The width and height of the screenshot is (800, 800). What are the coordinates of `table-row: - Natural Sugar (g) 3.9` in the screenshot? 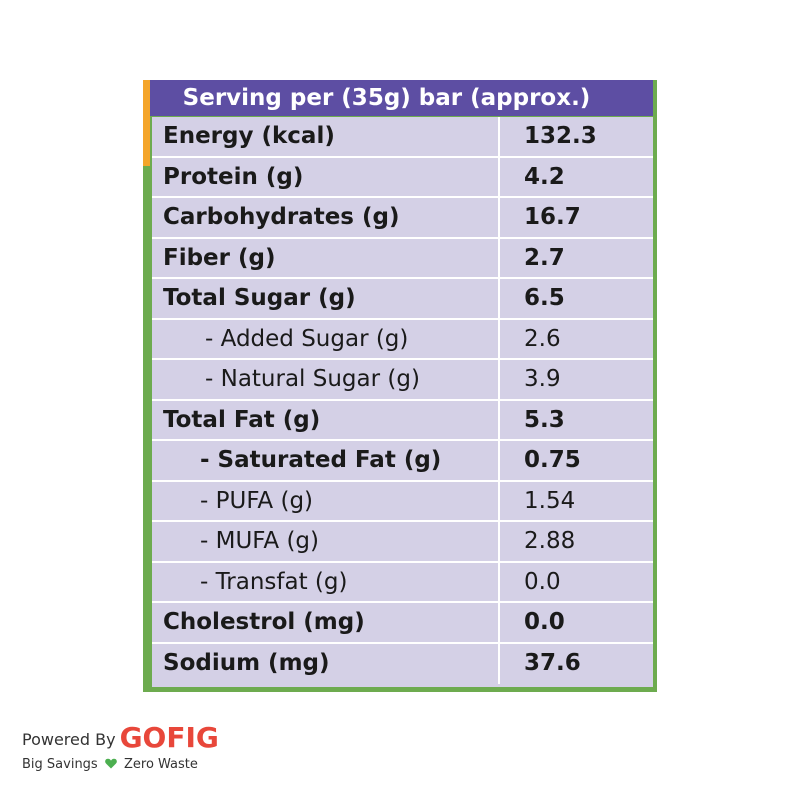 It's located at (402, 380).